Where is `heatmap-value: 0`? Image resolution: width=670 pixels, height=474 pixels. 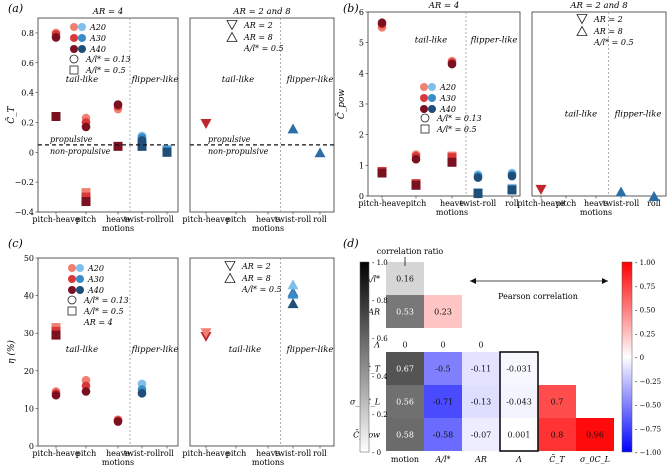
heatmap-value: 0 is located at coordinates (442, 345).